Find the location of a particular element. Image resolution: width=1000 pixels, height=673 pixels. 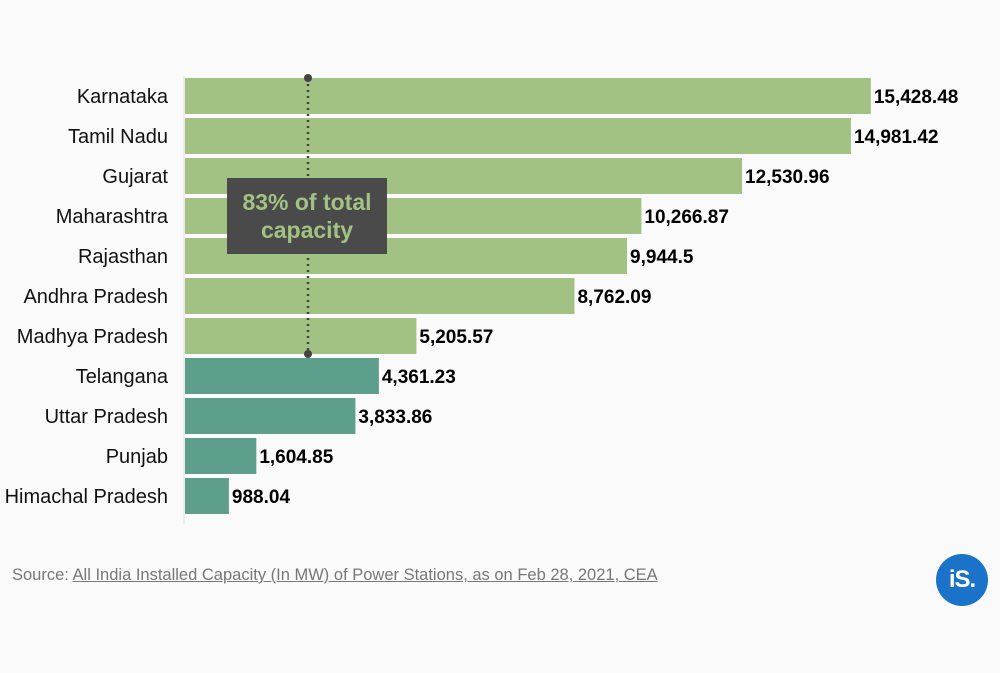

value-label: 9,944.5 is located at coordinates (662, 257).